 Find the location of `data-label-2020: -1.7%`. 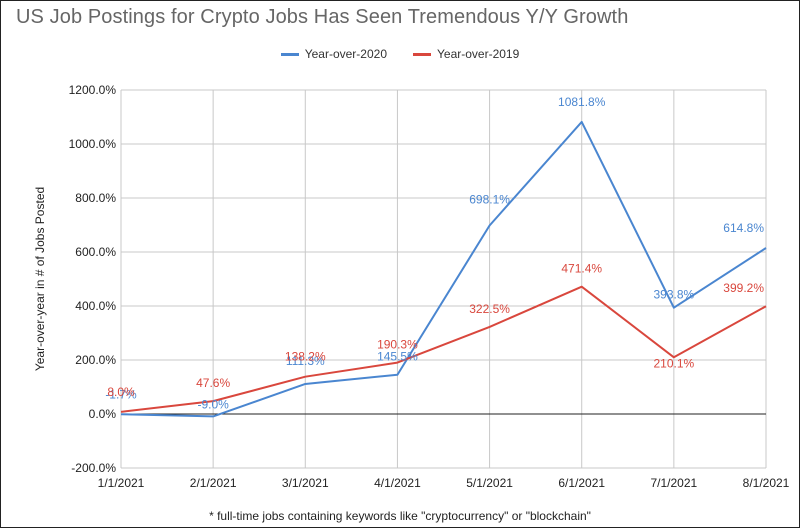

data-label-2020: -1.7% is located at coordinates (121, 394).